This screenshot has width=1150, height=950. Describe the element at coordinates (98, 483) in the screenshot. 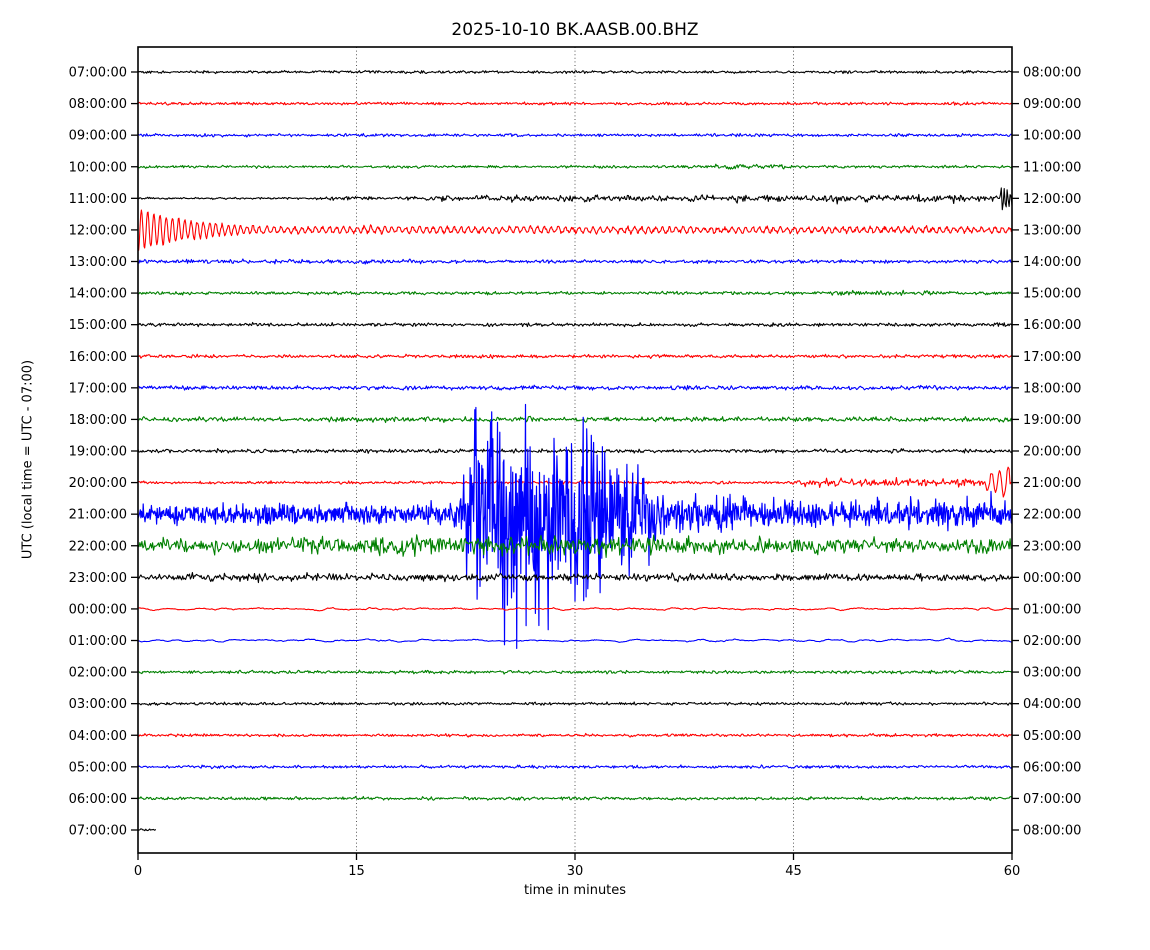

I see `left-tick-label: 20:00:00` at that location.